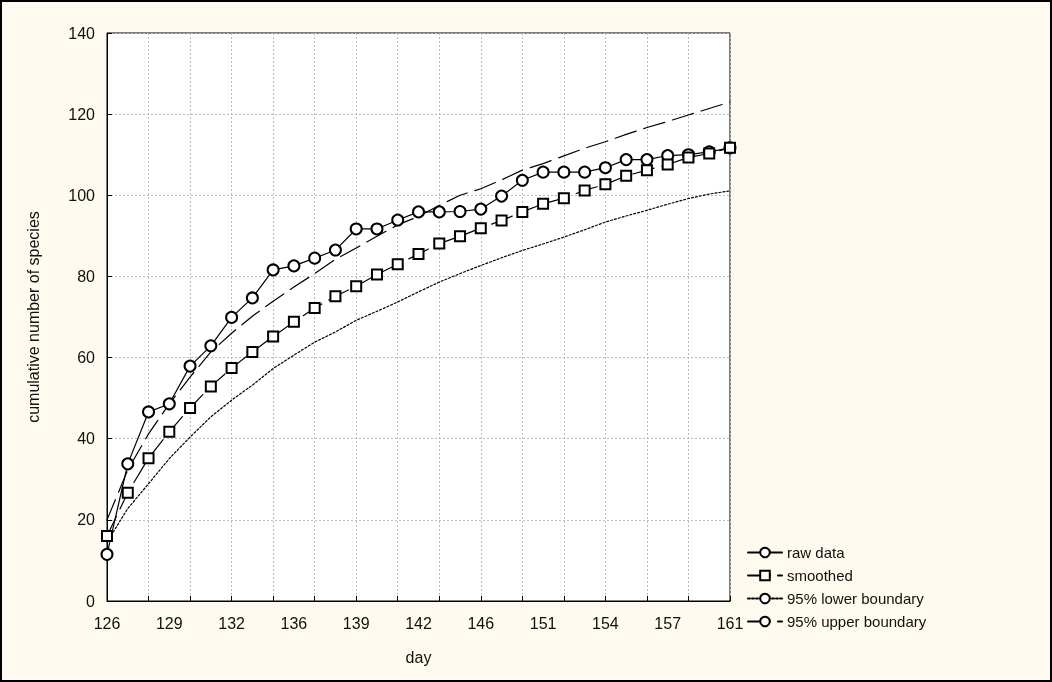 This screenshot has height=682, width=1052. What do you see at coordinates (91, 601) in the screenshot?
I see `y-tick-label: 0` at bounding box center [91, 601].